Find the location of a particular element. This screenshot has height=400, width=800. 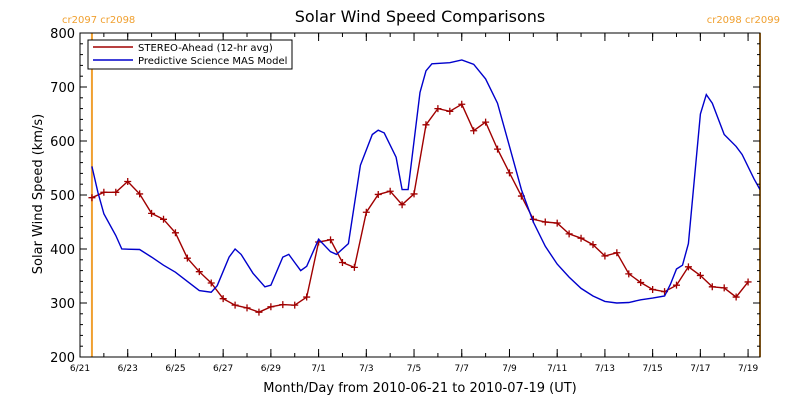

legend-label-mas-model: Predictive Science MAS Model is located at coordinates (212, 61).